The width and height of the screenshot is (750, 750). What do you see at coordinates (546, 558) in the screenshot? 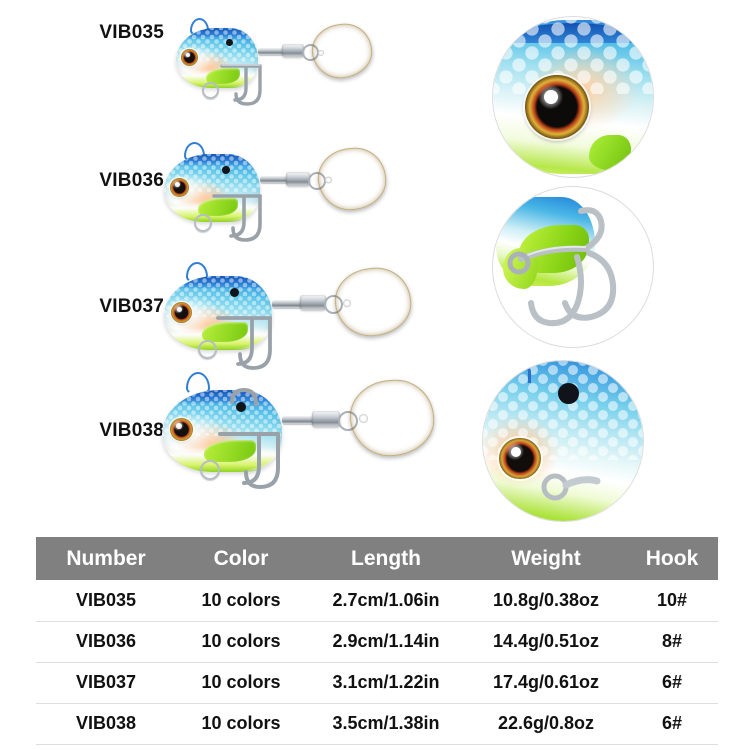
I see `column-header-weight: Weight` at bounding box center [546, 558].